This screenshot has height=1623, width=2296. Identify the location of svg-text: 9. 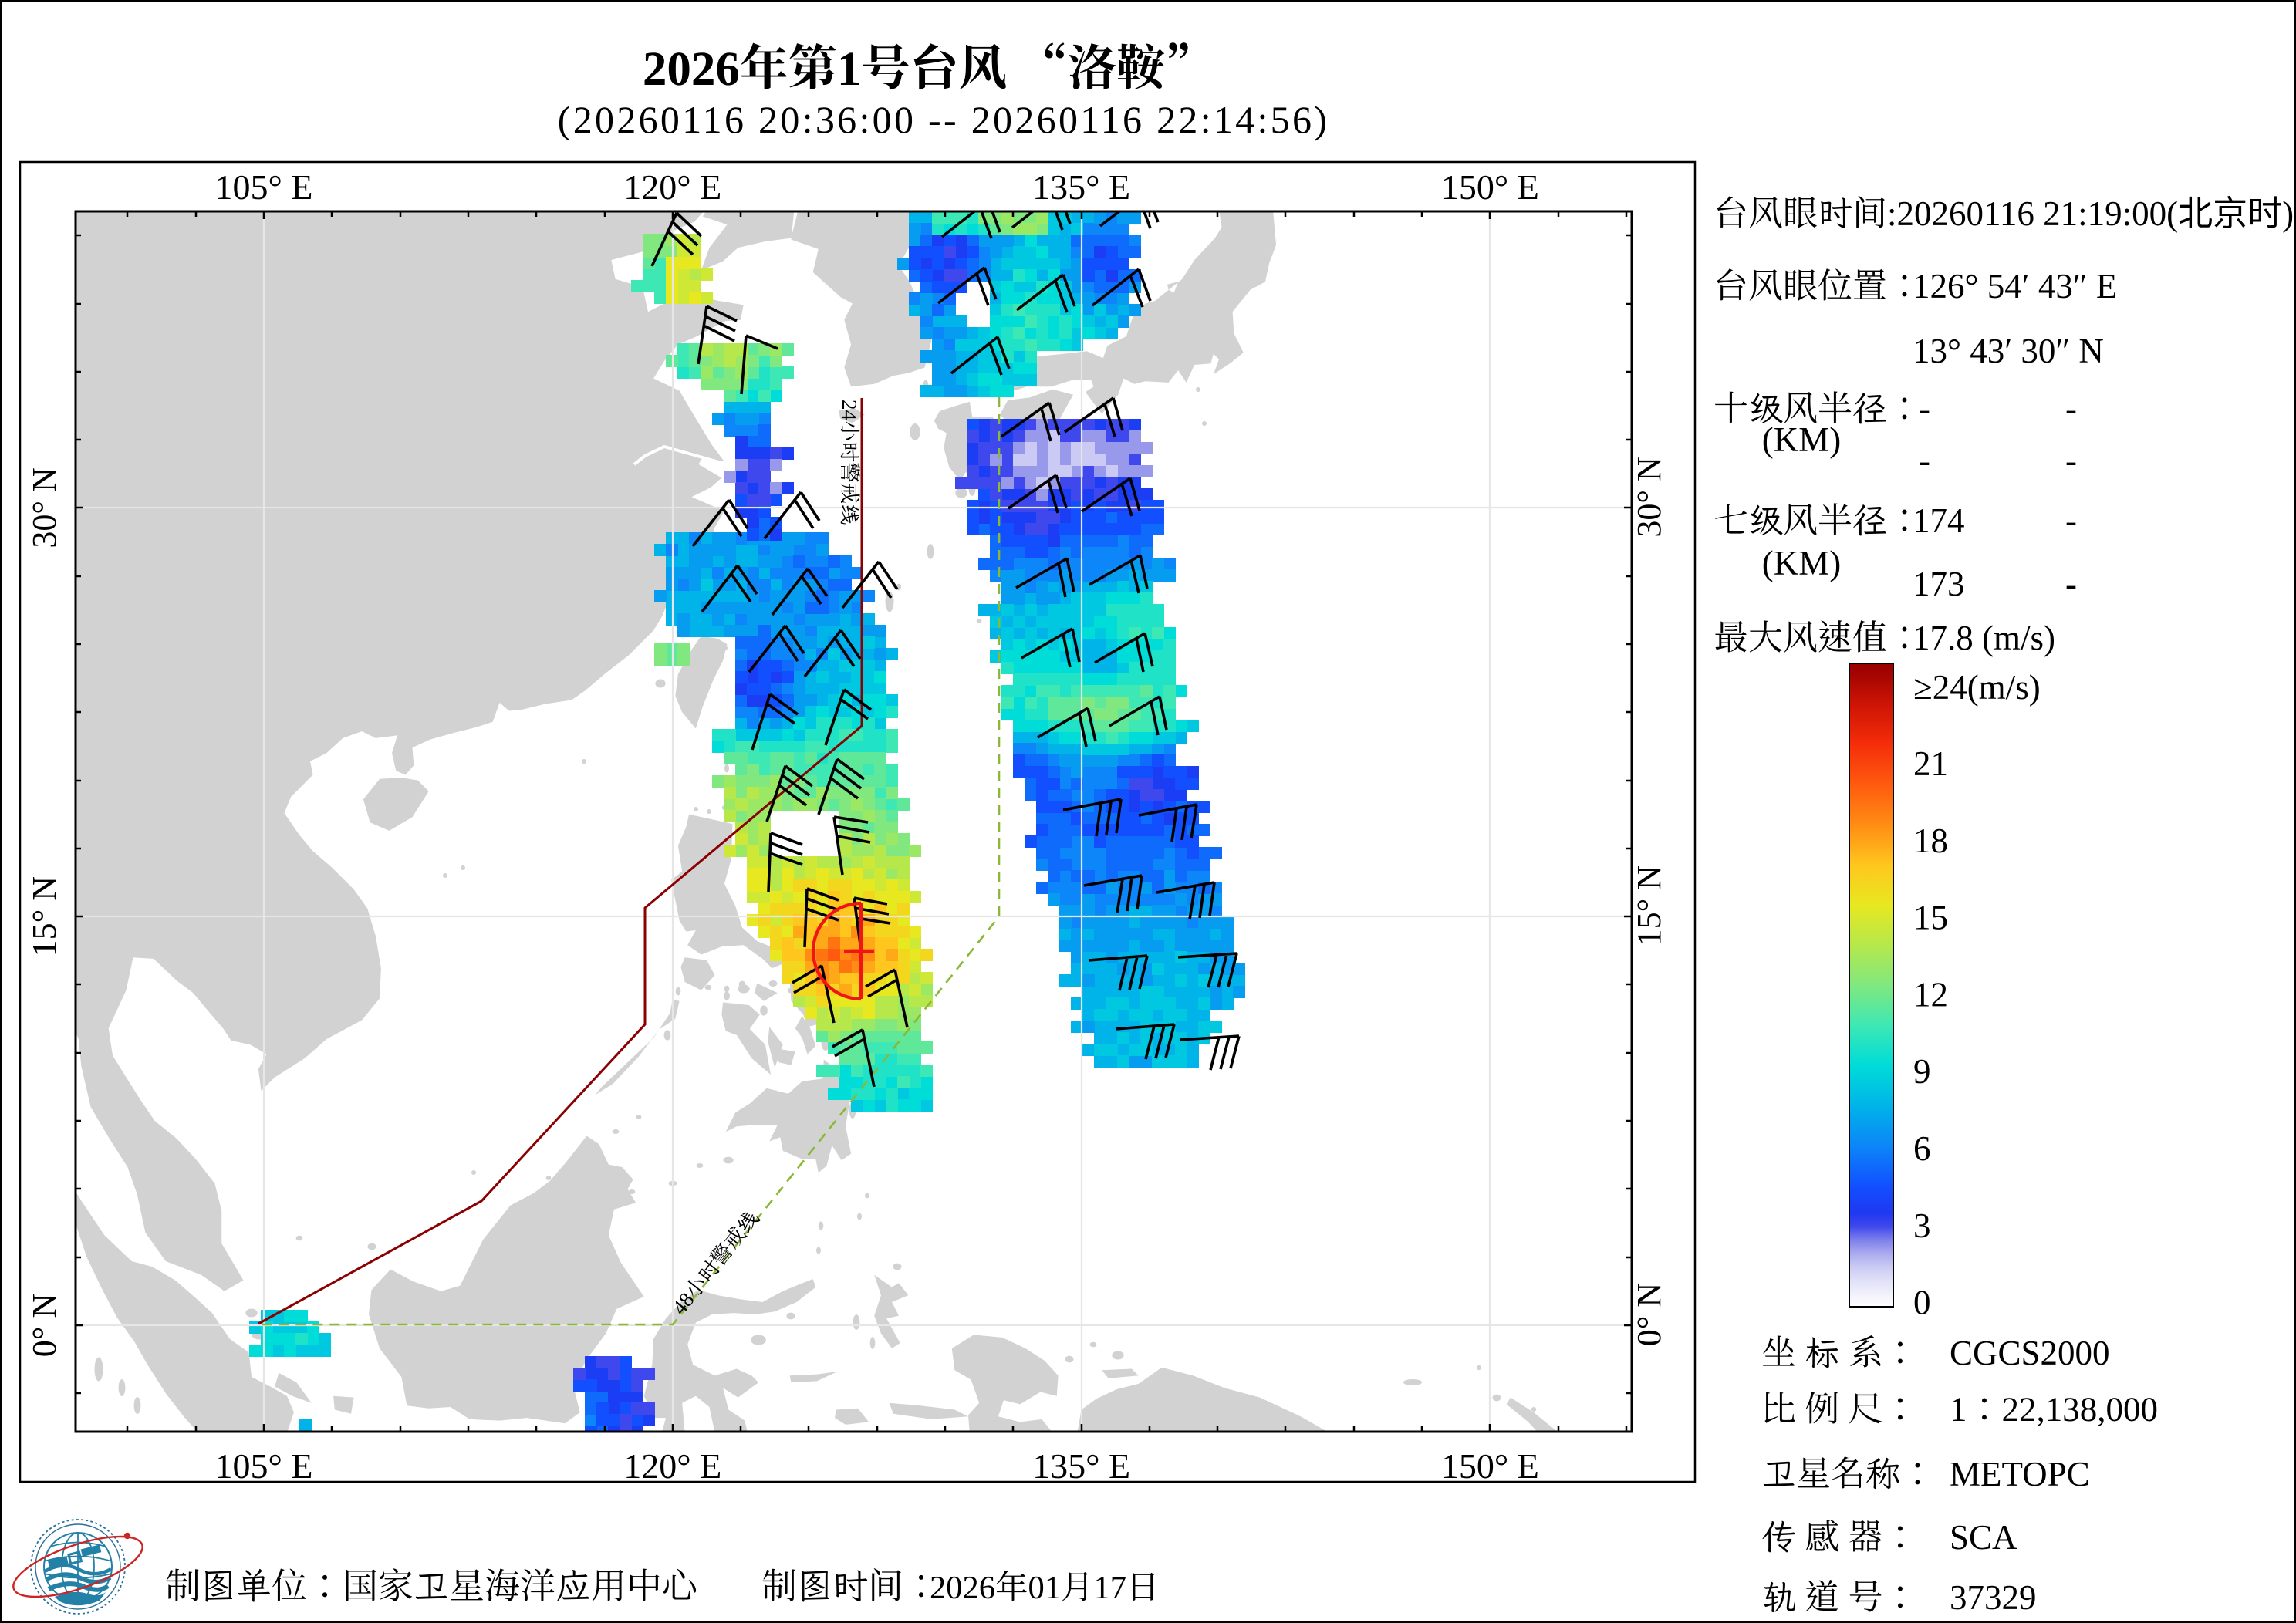
(1922, 1071).